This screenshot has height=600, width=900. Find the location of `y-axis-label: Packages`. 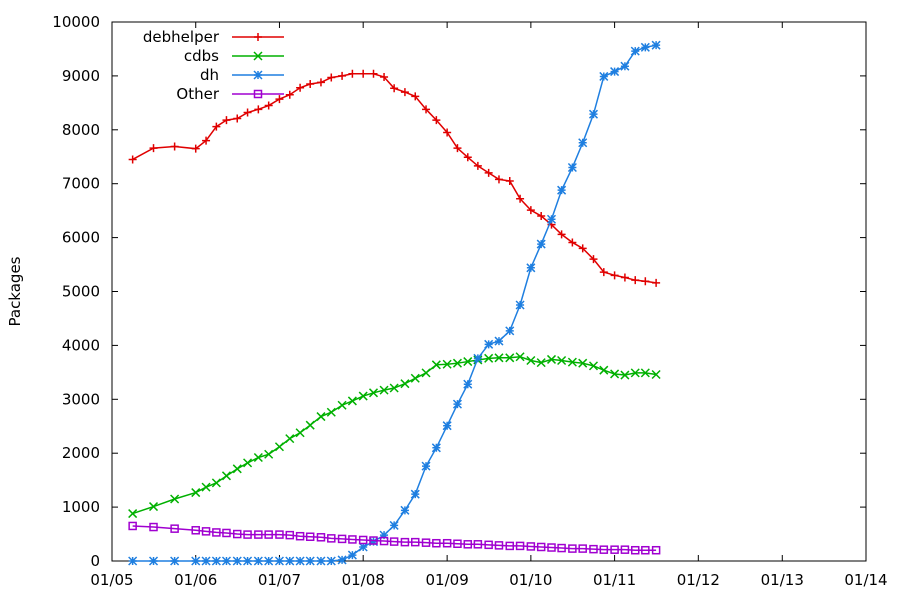

y-axis-label: Packages is located at coordinates (15, 291).